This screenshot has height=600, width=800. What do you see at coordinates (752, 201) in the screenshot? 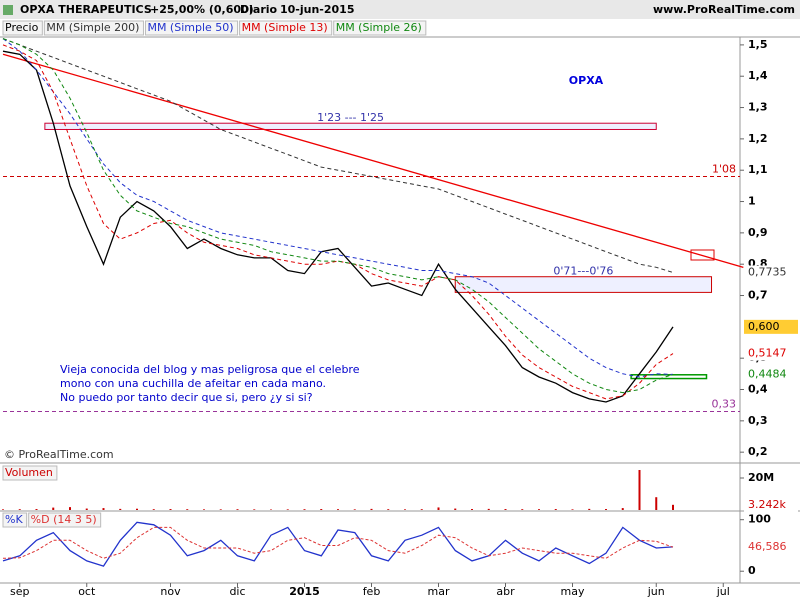
I see `y-tick-label: 1` at bounding box center [752, 201].